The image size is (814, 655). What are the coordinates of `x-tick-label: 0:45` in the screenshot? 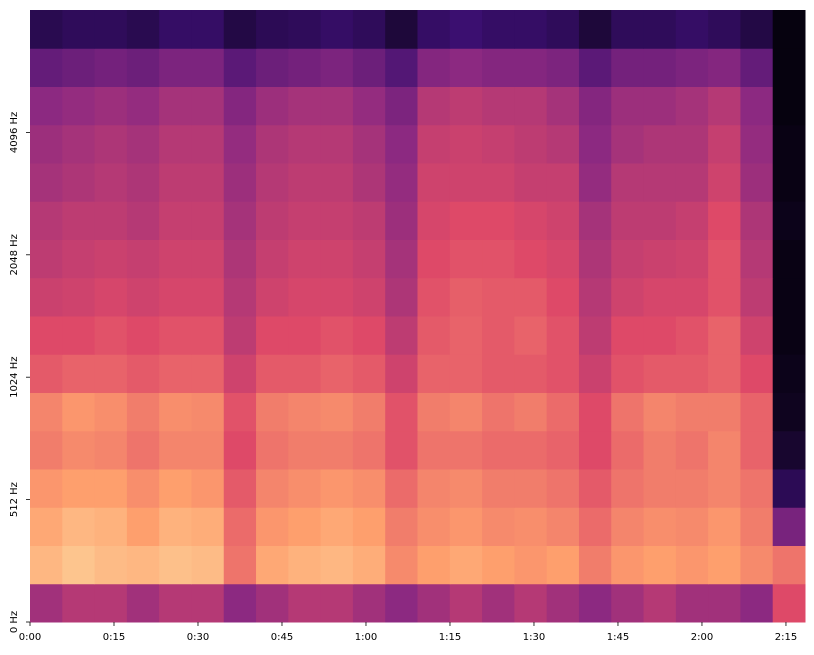 It's located at (282, 637).